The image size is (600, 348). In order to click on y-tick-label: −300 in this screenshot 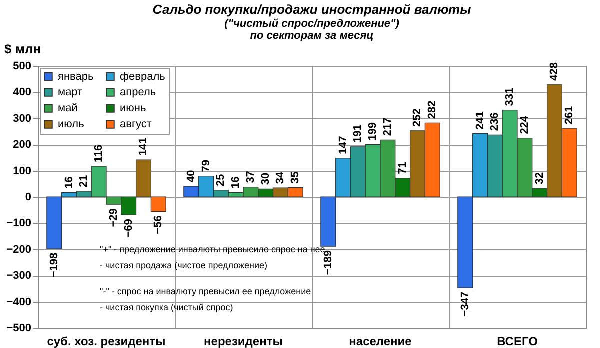, I will do `click(19, 276)`.